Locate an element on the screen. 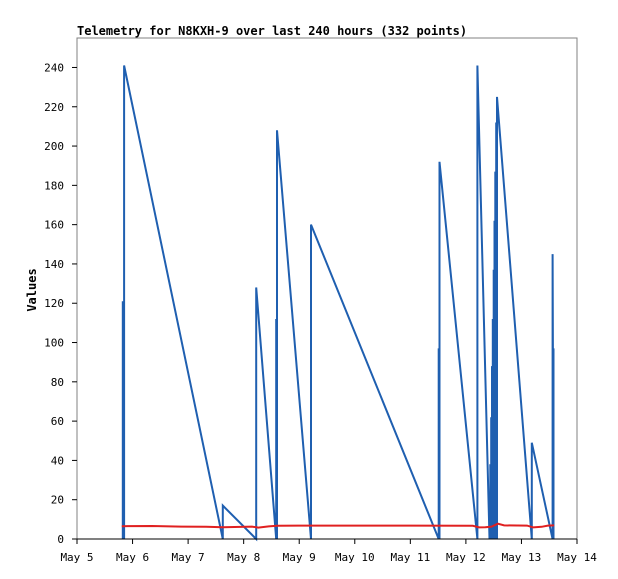  y-tick-label: 80 is located at coordinates (57, 382).